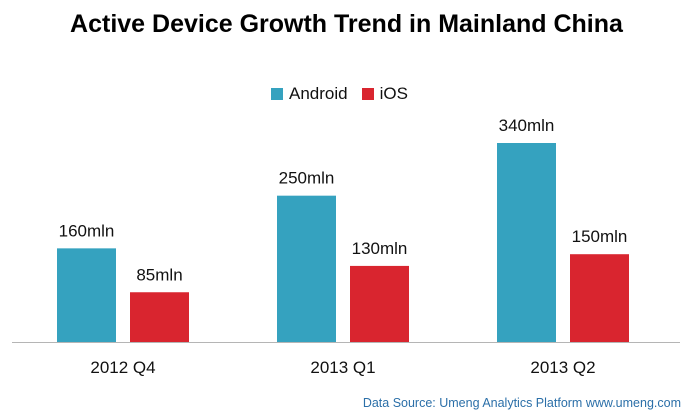 Image resolution: width=693 pixels, height=416 pixels. What do you see at coordinates (562, 367) in the screenshot?
I see `x-tick-label-2: 2013 Q2` at bounding box center [562, 367].